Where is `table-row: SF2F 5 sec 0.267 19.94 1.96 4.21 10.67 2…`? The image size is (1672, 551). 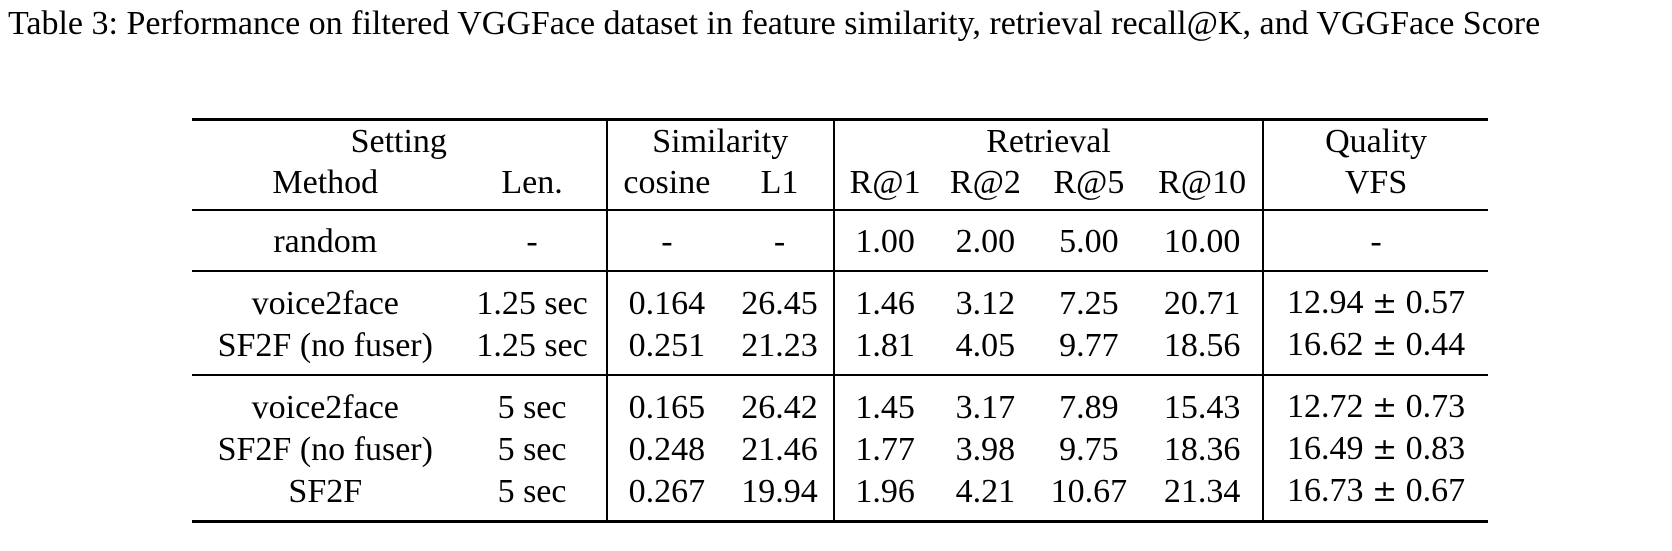
table-row: SF2F 5 sec 0.267 19.94 1.96 4.21 10.67 2… is located at coordinates (840, 496).